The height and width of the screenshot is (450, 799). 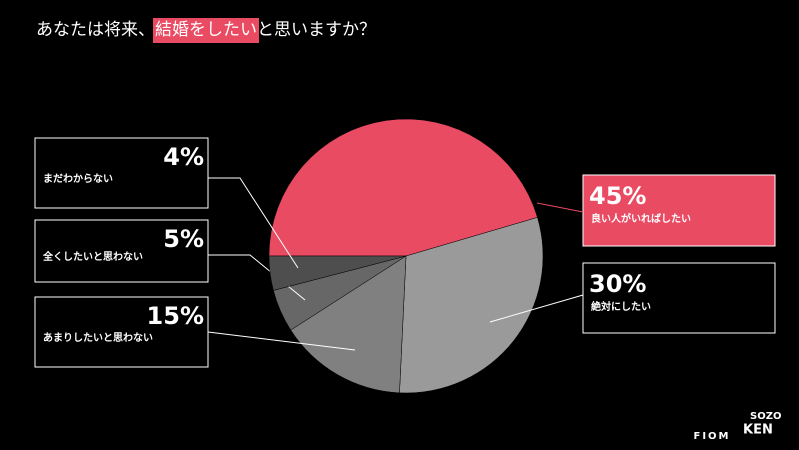 What do you see at coordinates (183, 157) in the screenshot?
I see `value-label: 4%` at bounding box center [183, 157].